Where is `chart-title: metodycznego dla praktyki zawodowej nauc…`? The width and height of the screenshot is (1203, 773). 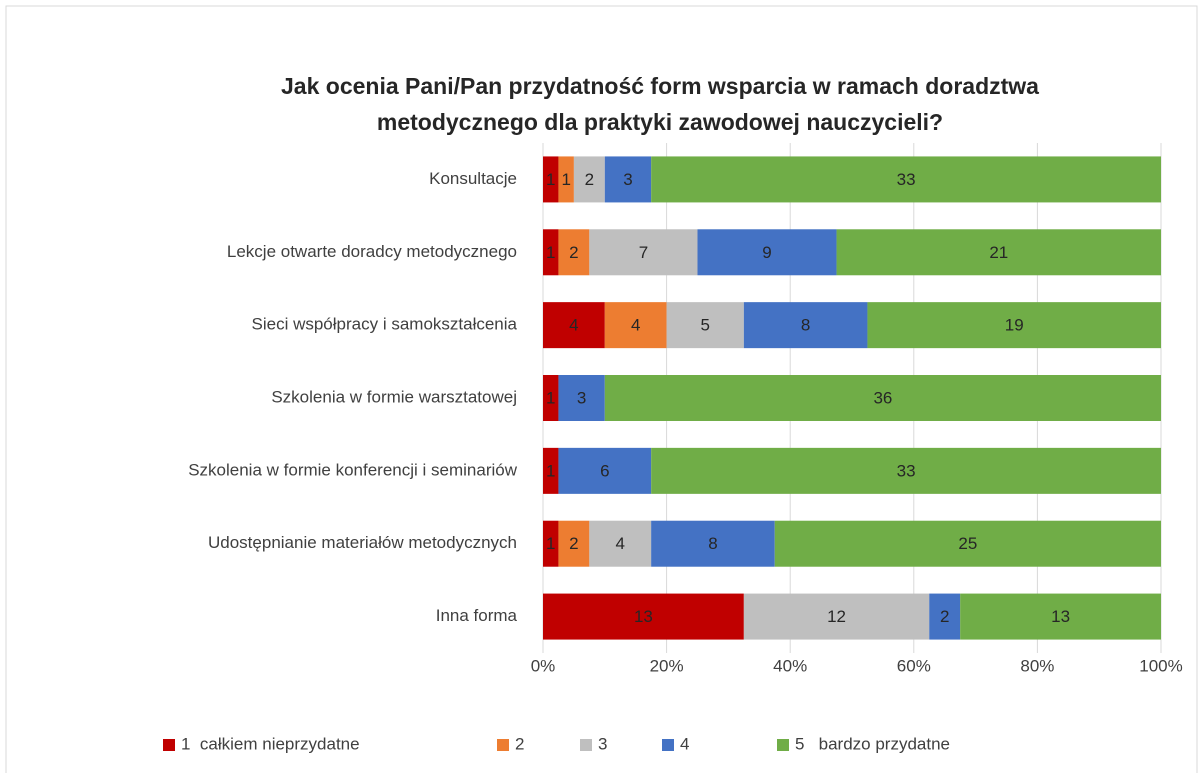 chart-title: metodycznego dla praktyki zawodowej nauc… is located at coordinates (660, 122).